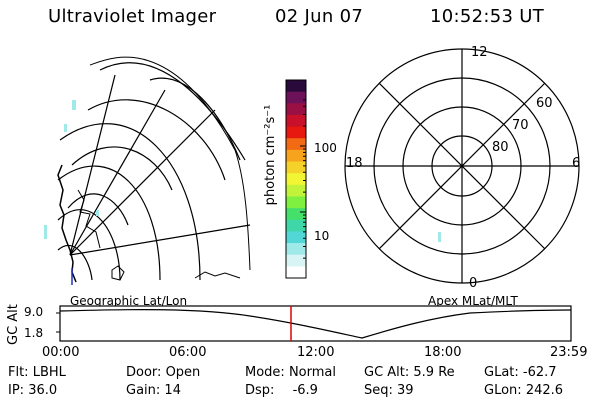 Image resolution: width=600 pixels, height=400 pixels. What do you see at coordinates (539, 372) in the screenshot?
I see `glat-value: -62.7` at bounding box center [539, 372].